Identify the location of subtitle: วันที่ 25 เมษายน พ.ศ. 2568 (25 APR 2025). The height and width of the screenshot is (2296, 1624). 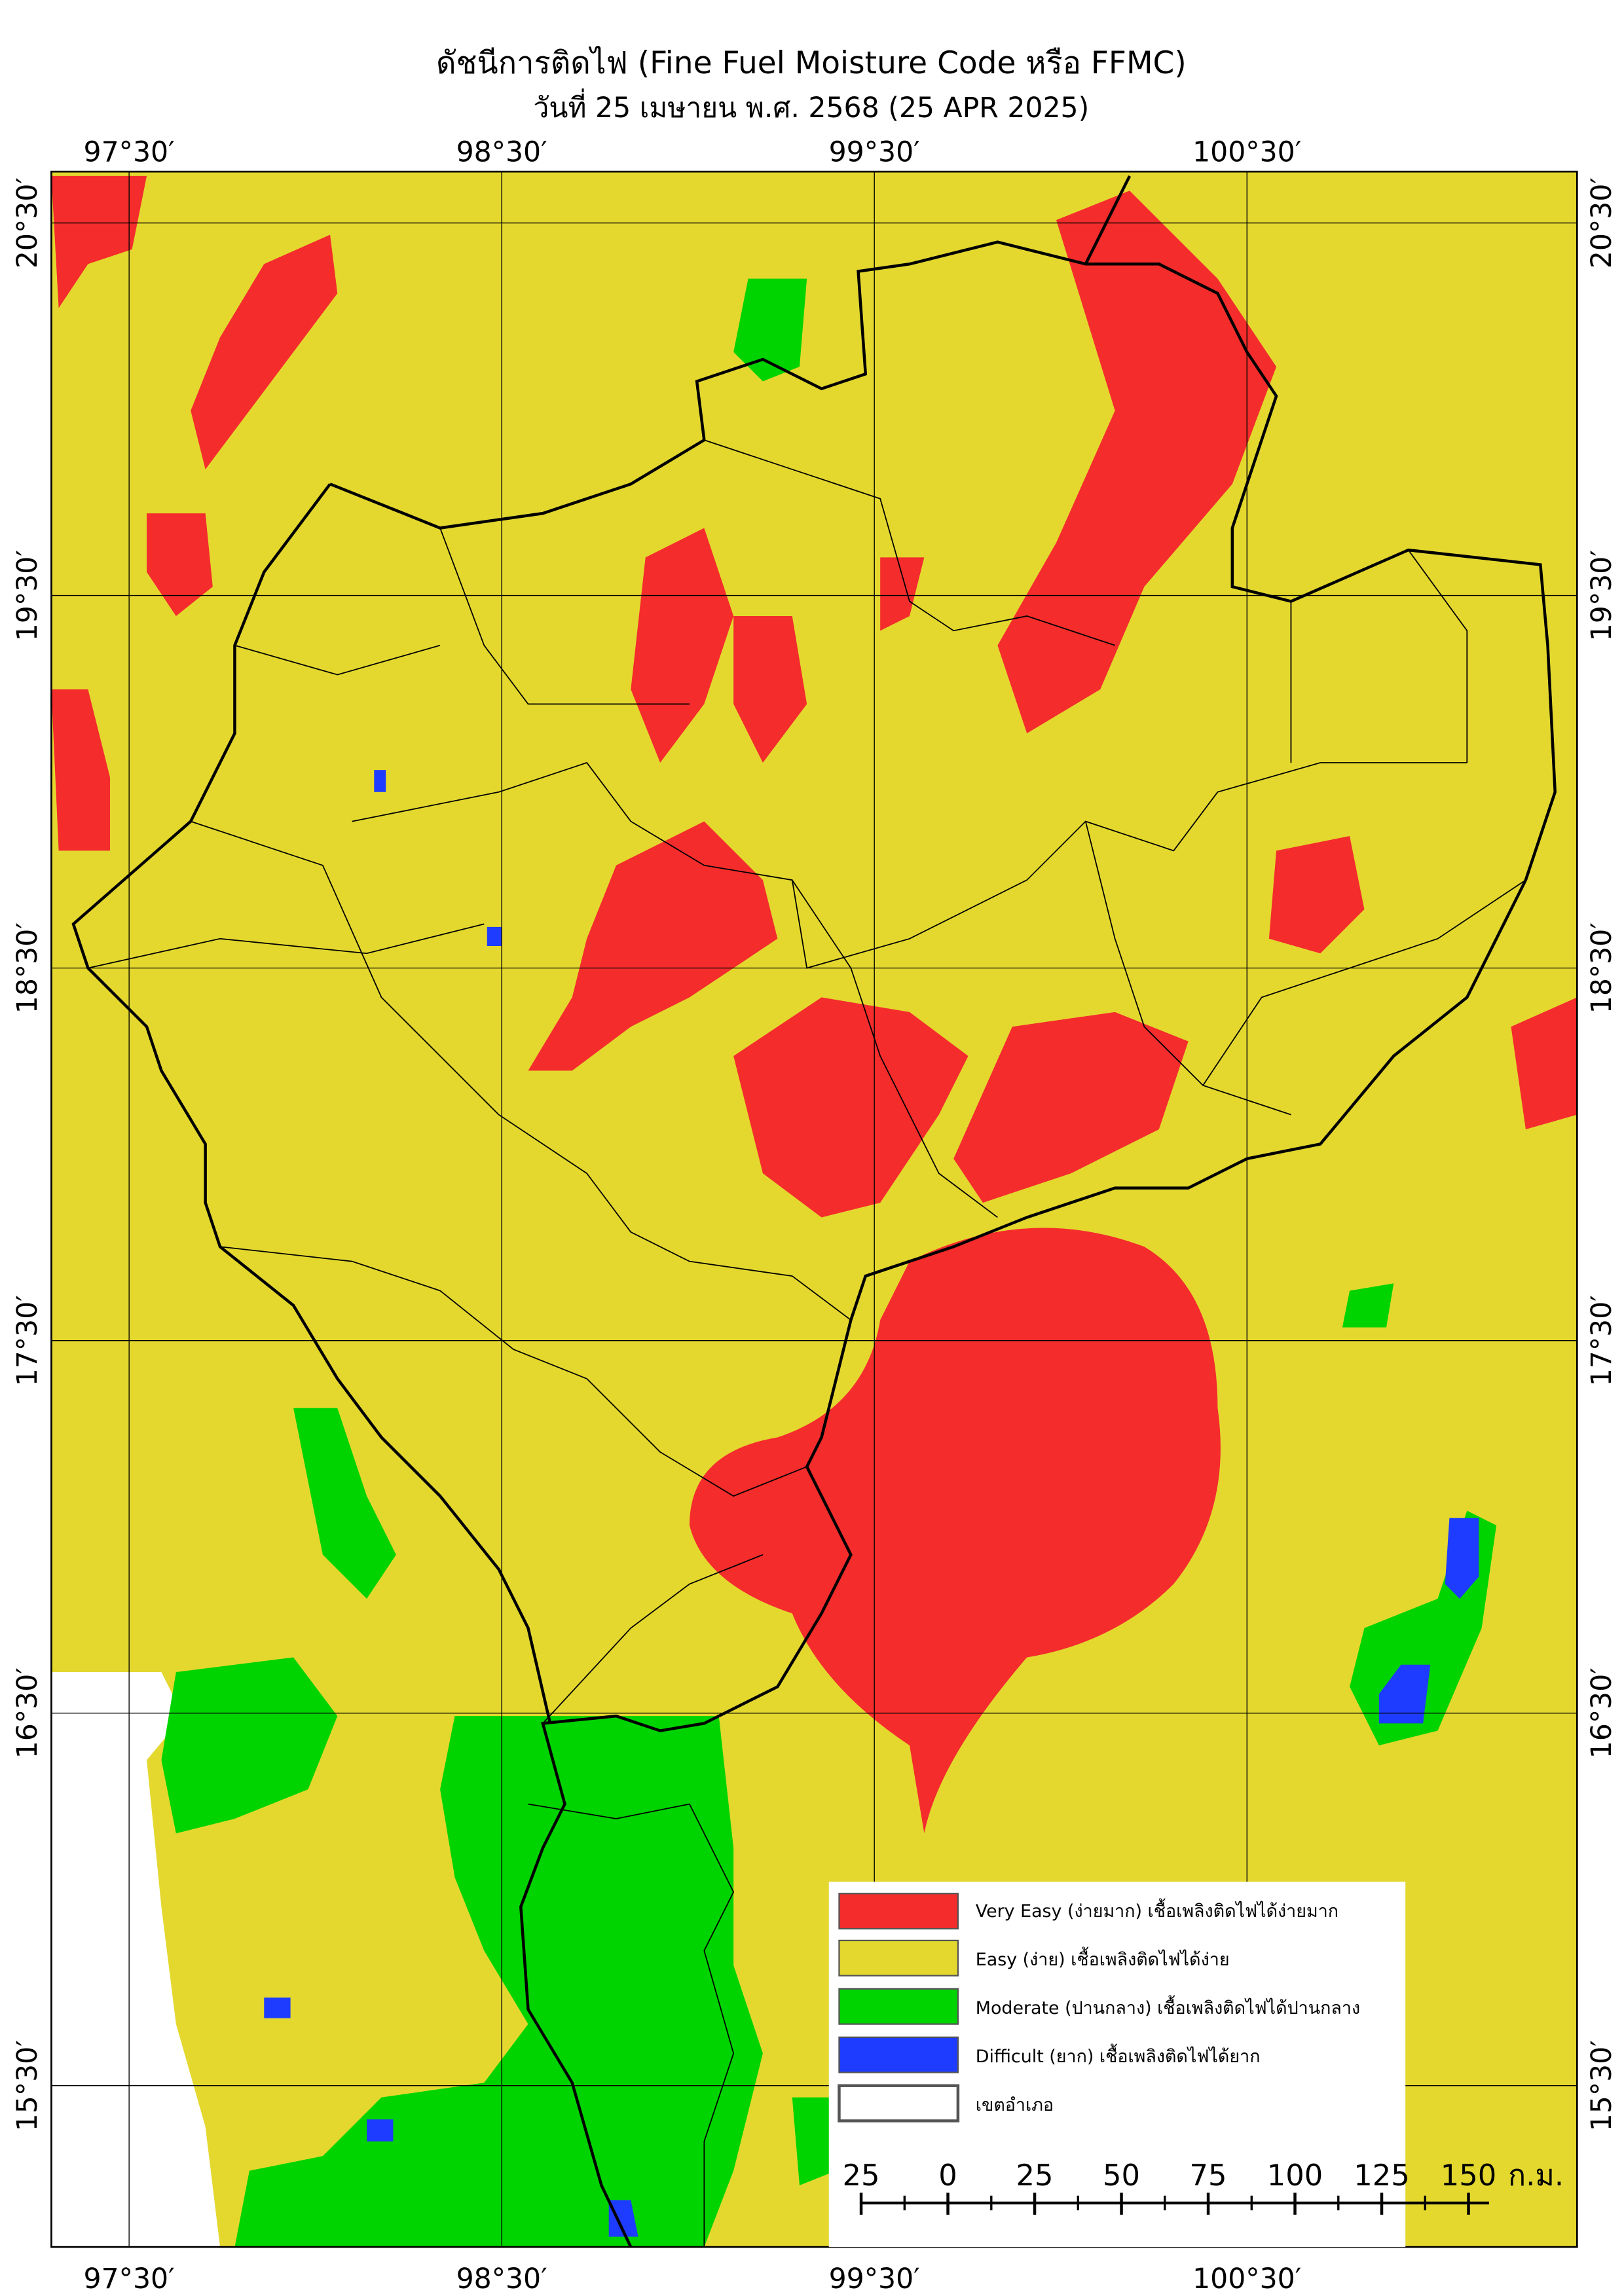
(812, 106).